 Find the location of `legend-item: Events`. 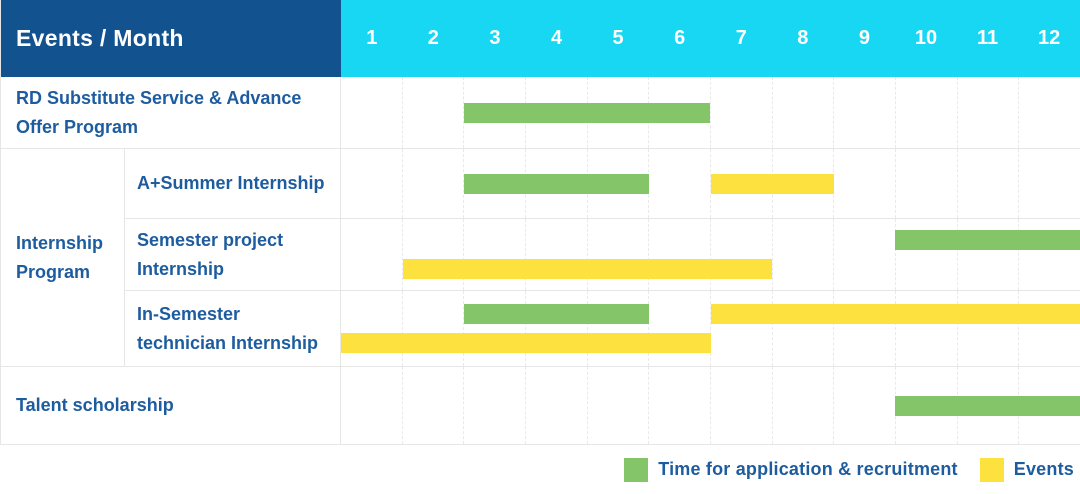

legend-item: Events is located at coordinates (1026, 469).